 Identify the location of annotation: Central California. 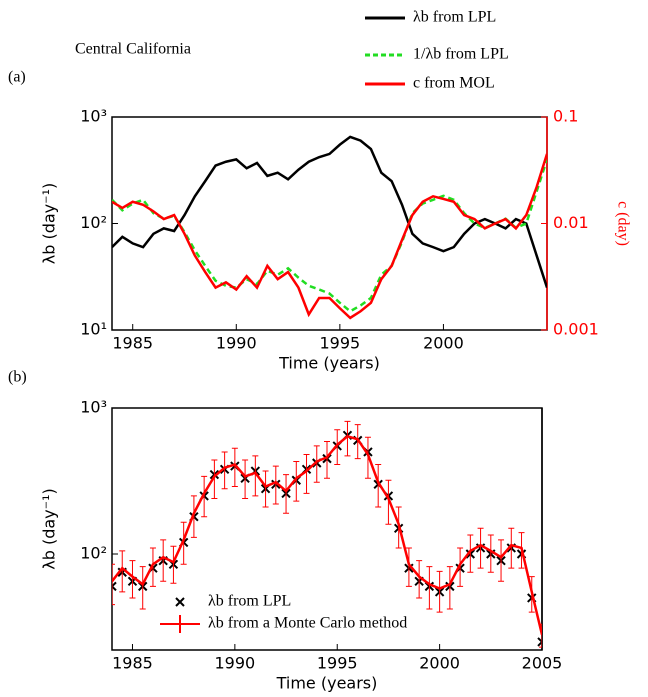
(133, 49).